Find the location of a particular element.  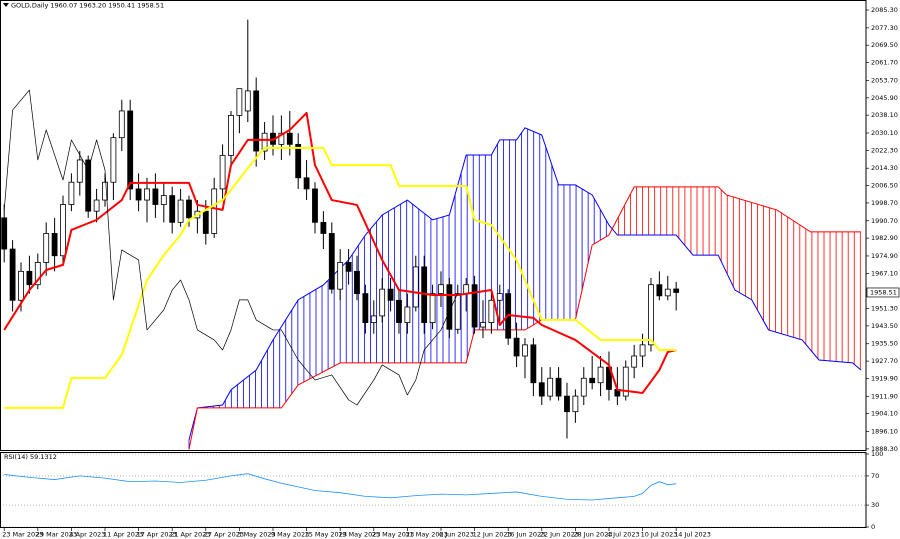

y-tick-label: 1919.90 is located at coordinates (884, 378).